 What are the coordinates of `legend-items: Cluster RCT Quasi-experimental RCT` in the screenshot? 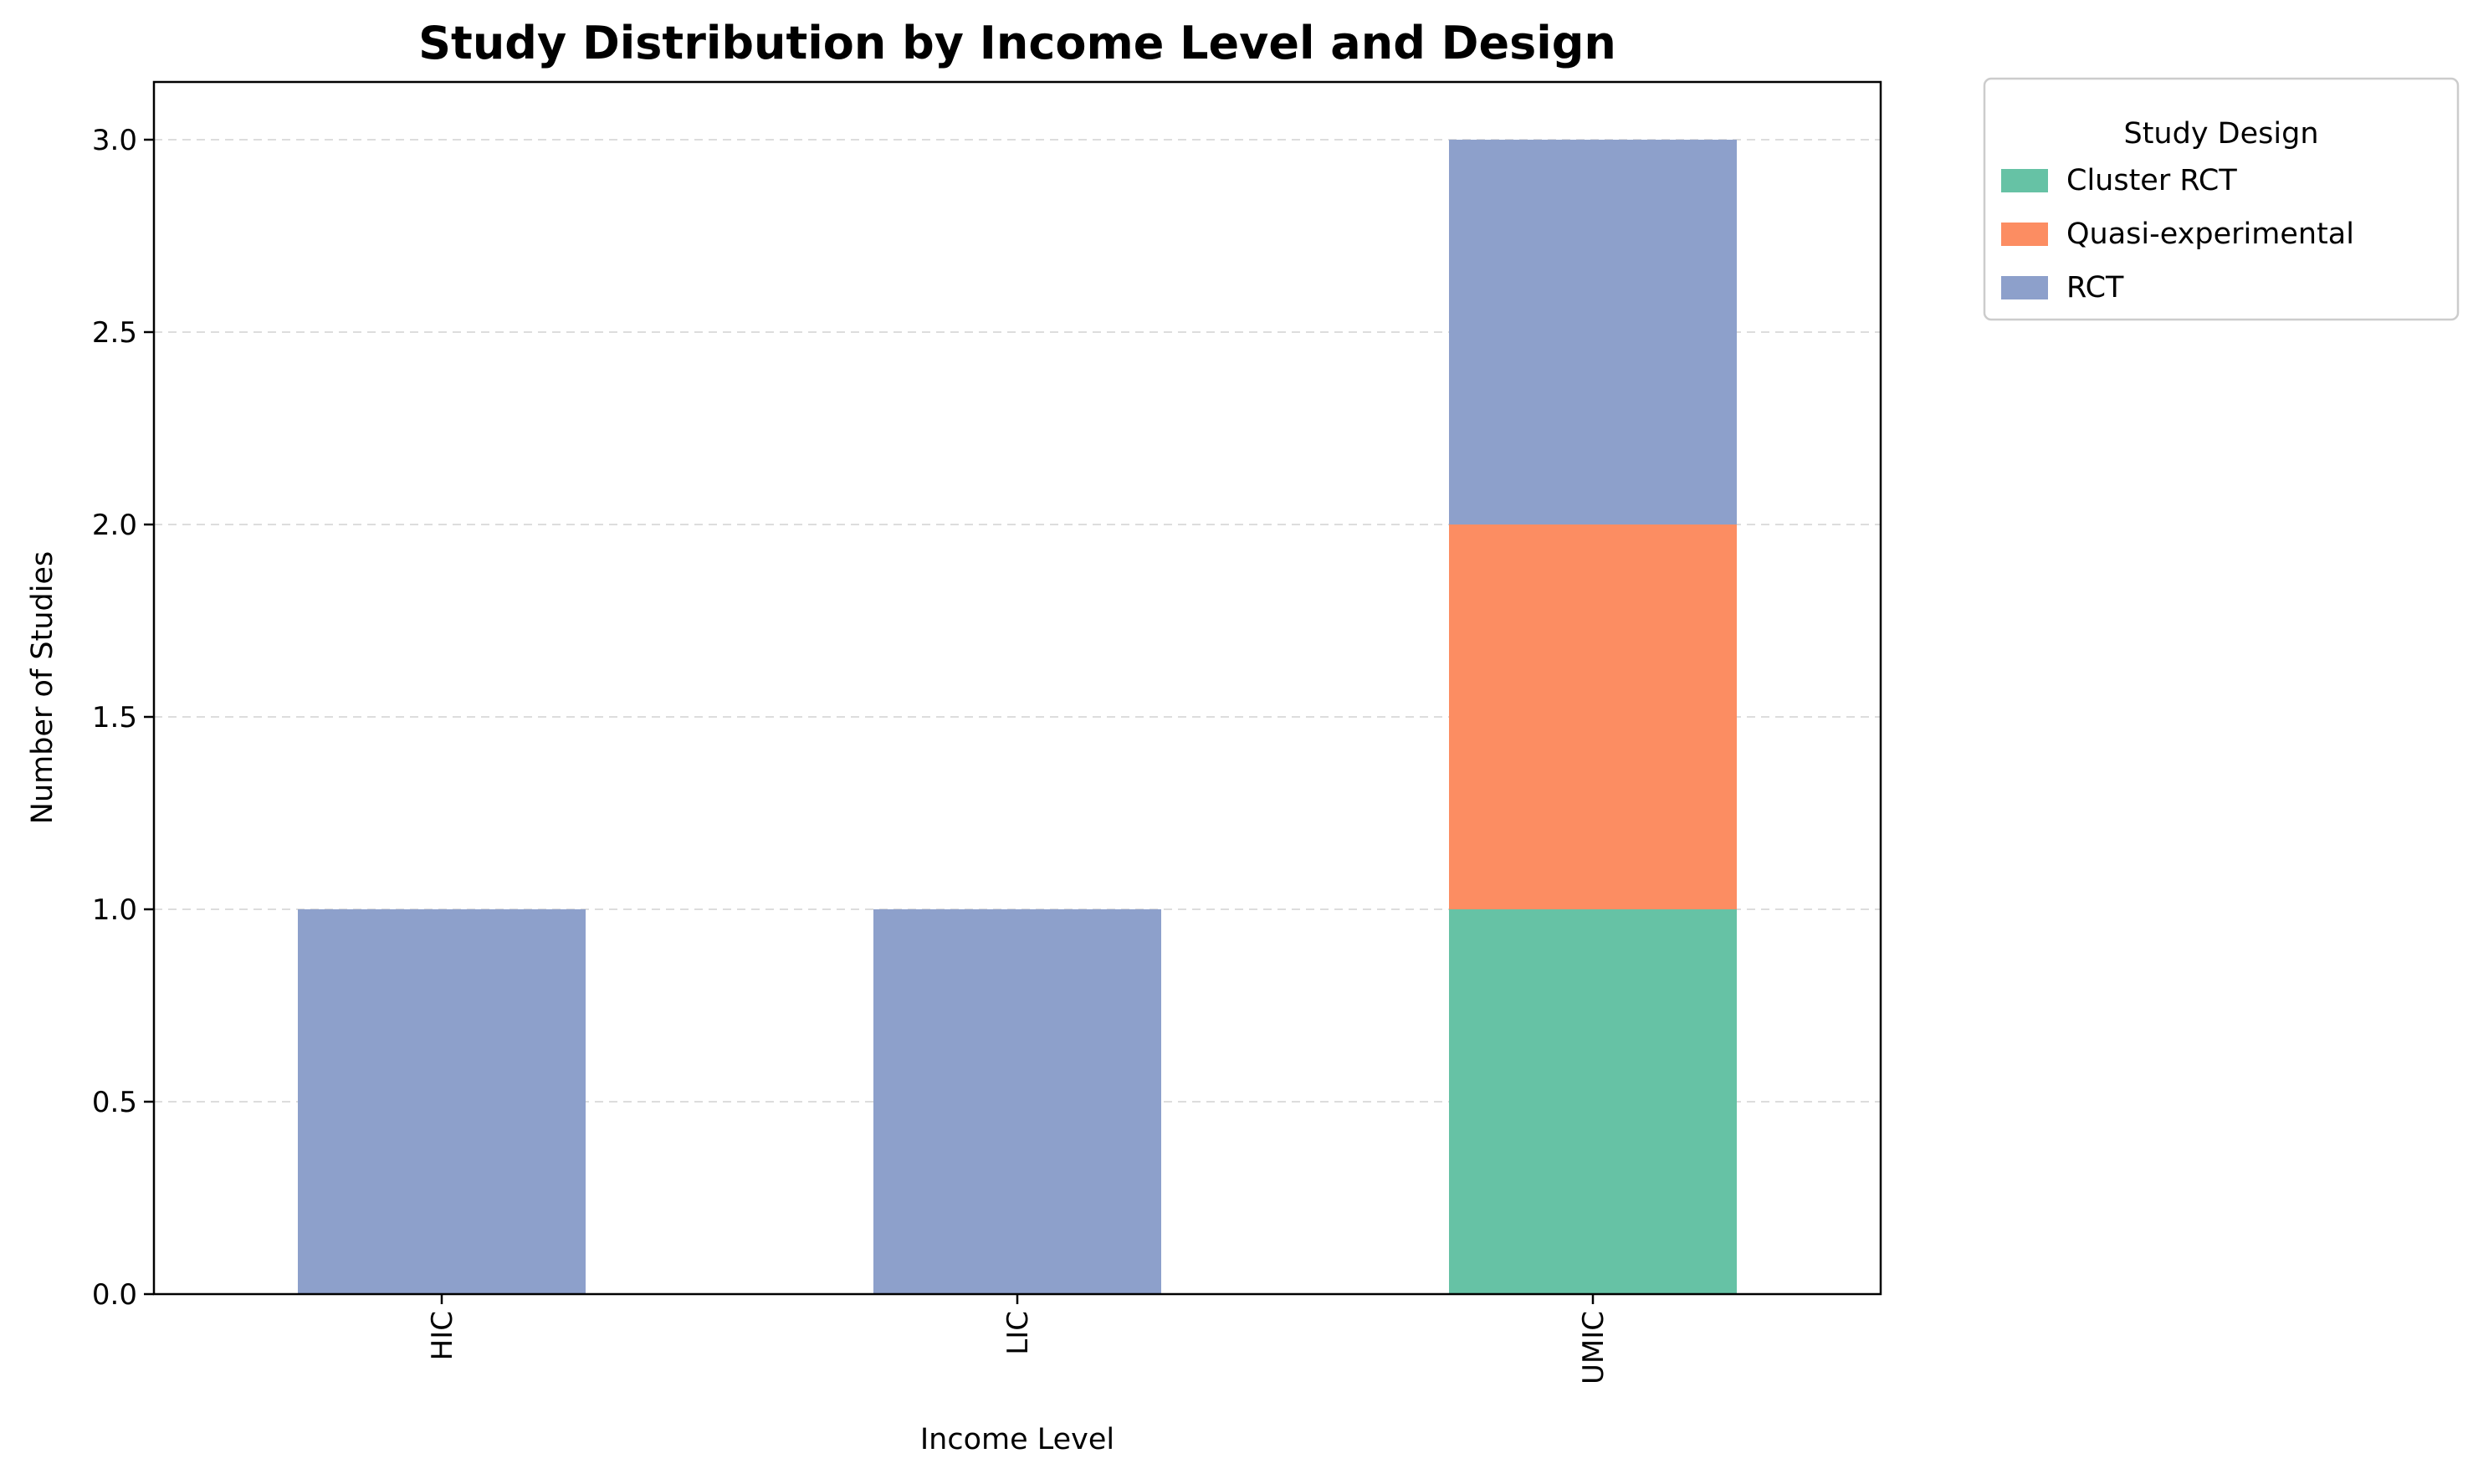 It's located at (2178, 234).